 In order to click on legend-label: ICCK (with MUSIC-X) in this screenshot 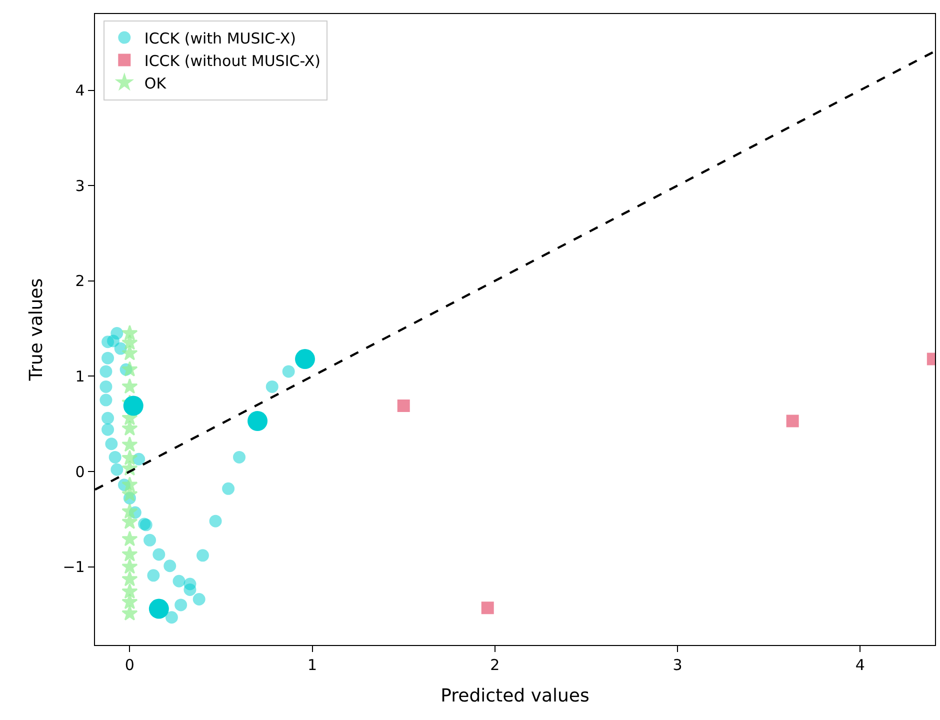, I will do `click(220, 38)`.